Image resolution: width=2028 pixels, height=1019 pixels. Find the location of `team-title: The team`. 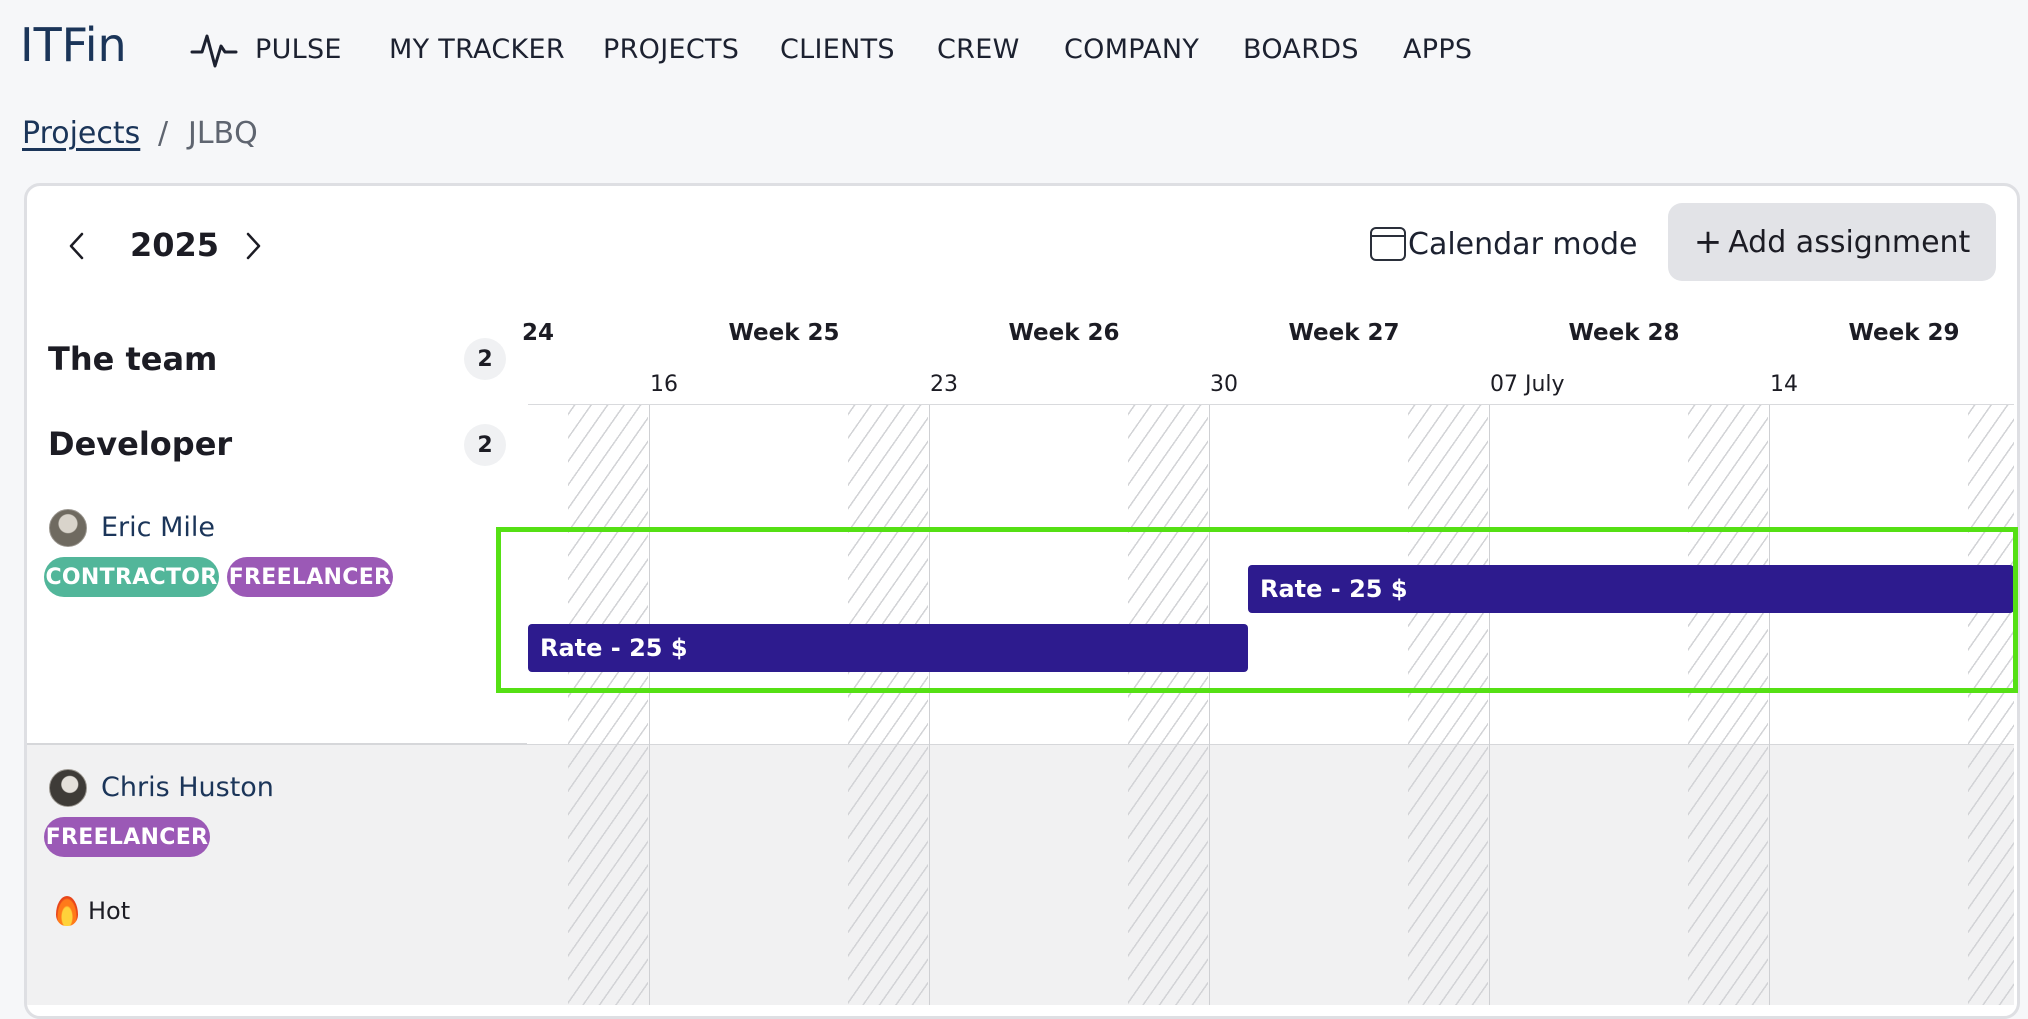

team-title: The team is located at coordinates (133, 359).